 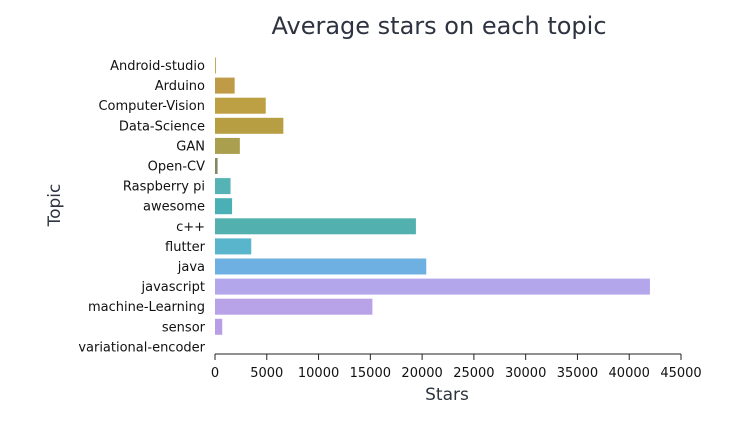 What do you see at coordinates (321, 266) in the screenshot?
I see `bar-java` at bounding box center [321, 266].